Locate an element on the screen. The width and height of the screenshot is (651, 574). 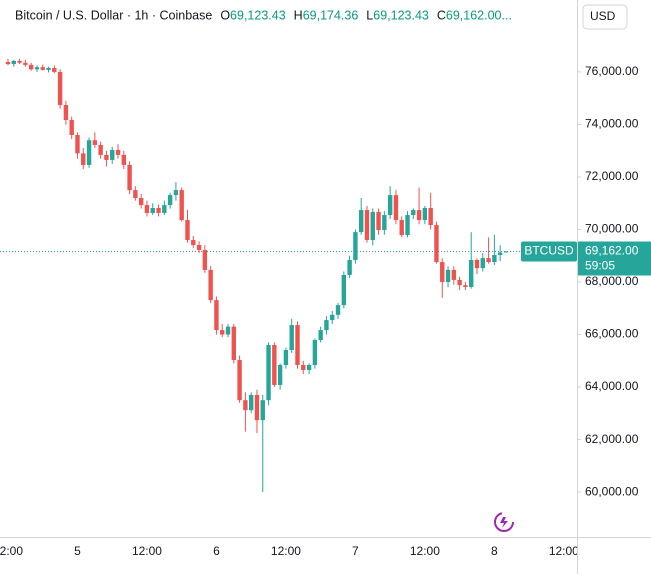
currency-button is located at coordinates (605, 17).